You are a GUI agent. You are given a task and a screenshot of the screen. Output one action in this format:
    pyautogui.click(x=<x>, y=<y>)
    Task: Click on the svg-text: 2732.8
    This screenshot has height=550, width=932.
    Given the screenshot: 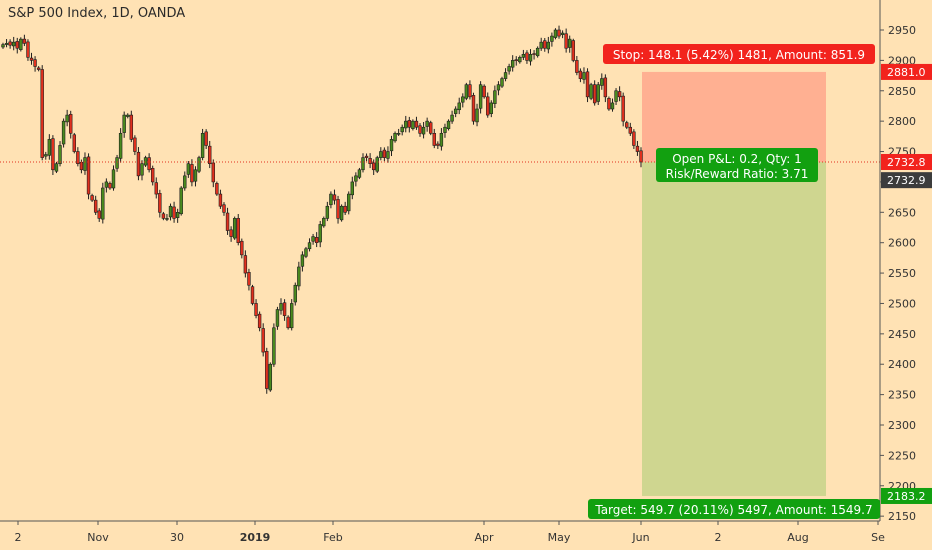 What is the action you would take?
    pyautogui.click(x=906, y=162)
    